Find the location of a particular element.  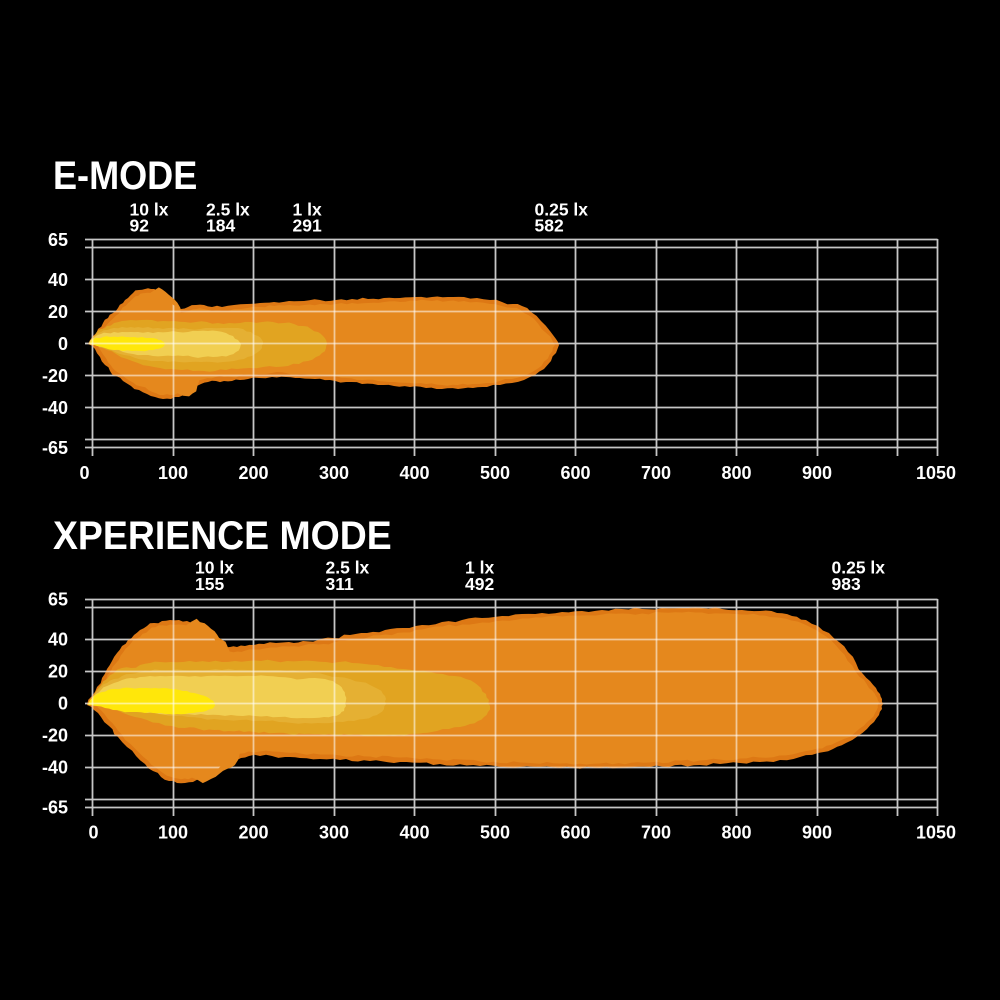

svg-text: E-MODE is located at coordinates (125, 176).